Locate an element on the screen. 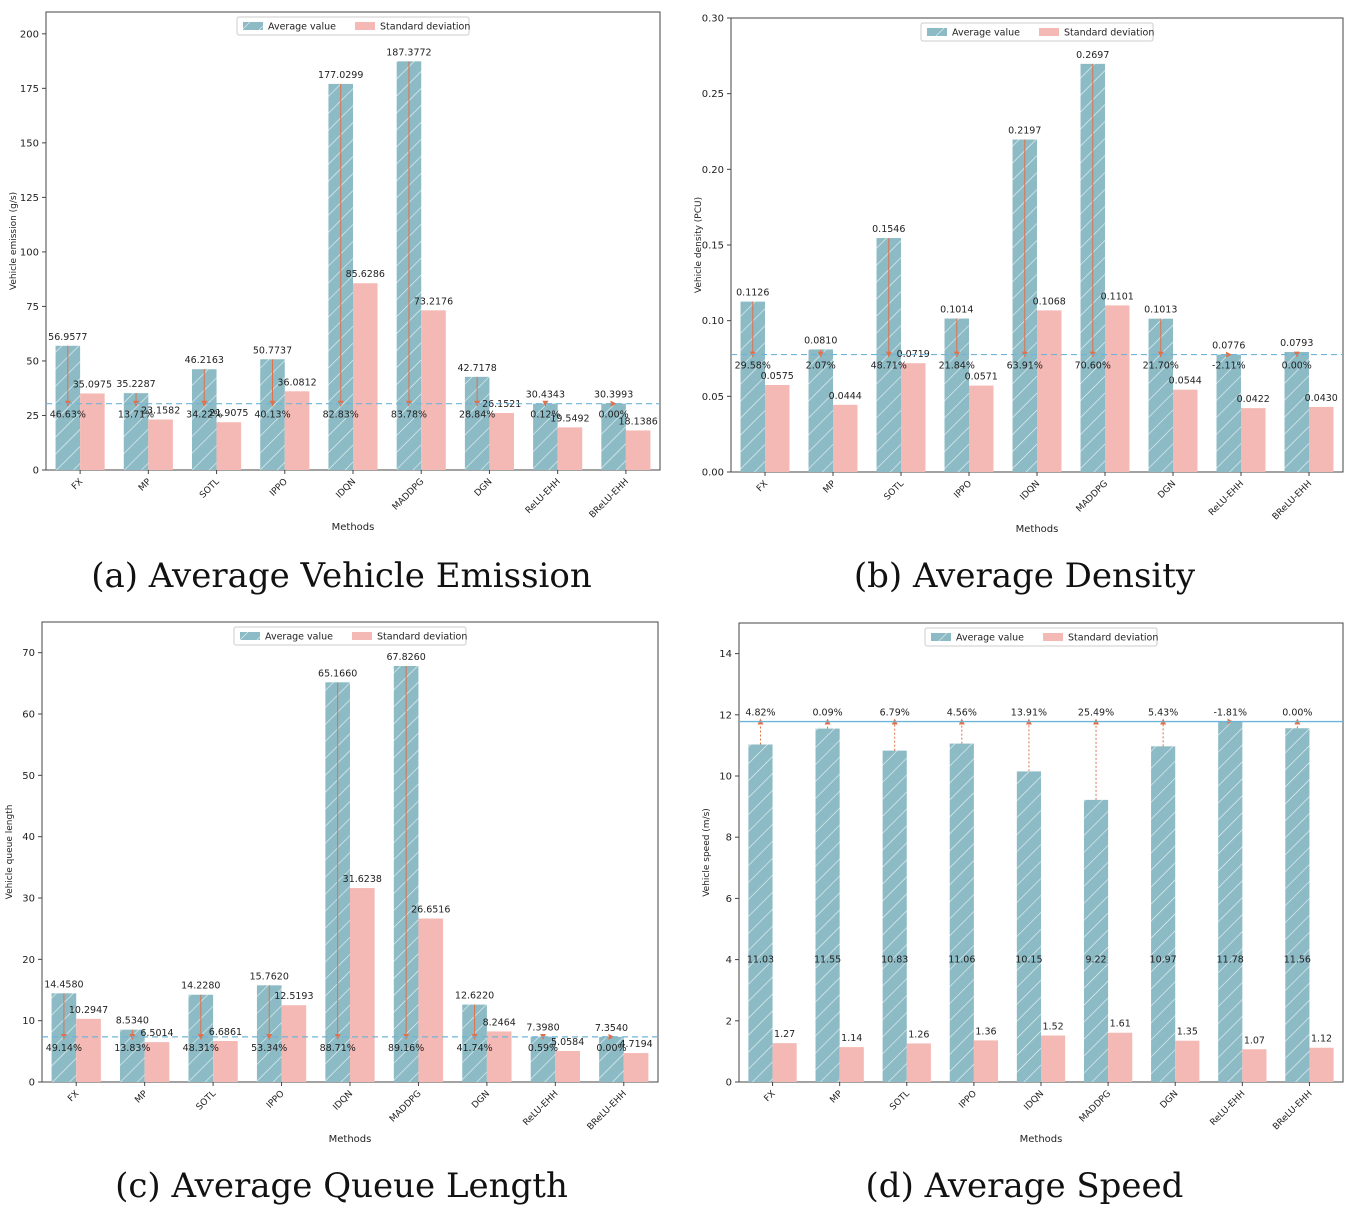  y-axis-label: Vehicle density (PCU) is located at coordinates (699, 245).